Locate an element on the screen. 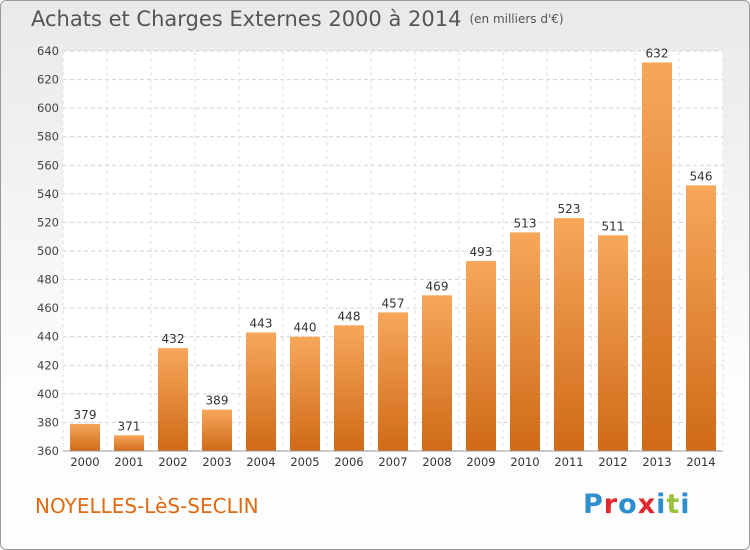 The width and height of the screenshot is (750, 550). data-label: 371 is located at coordinates (129, 426).